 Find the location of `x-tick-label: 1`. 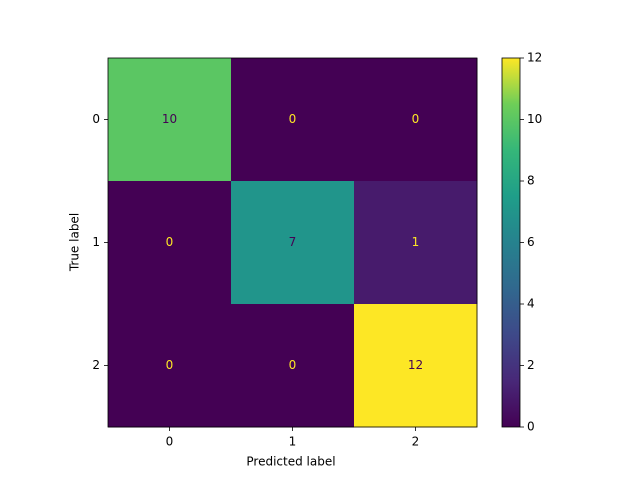

x-tick-label: 1 is located at coordinates (293, 442).